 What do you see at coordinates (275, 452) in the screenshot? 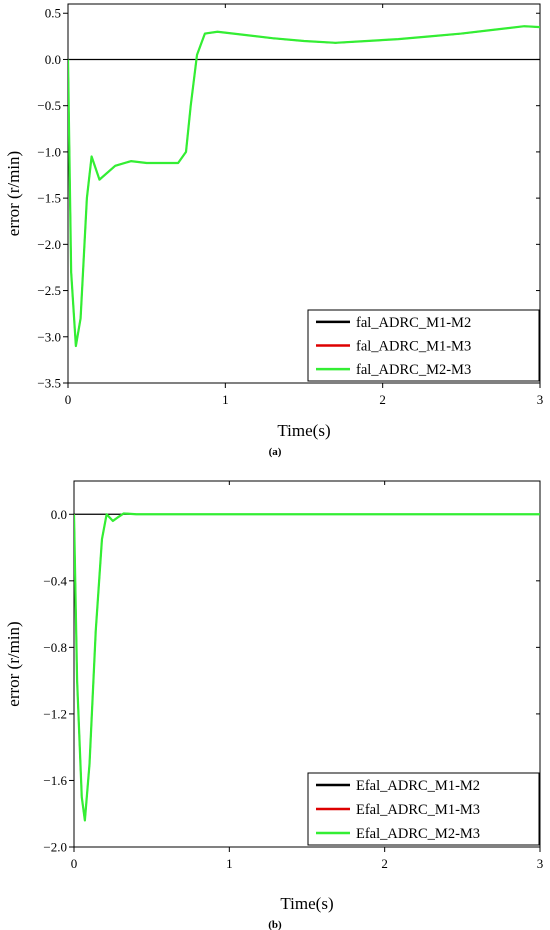
I see `panel-caption: (a)` at bounding box center [275, 452].